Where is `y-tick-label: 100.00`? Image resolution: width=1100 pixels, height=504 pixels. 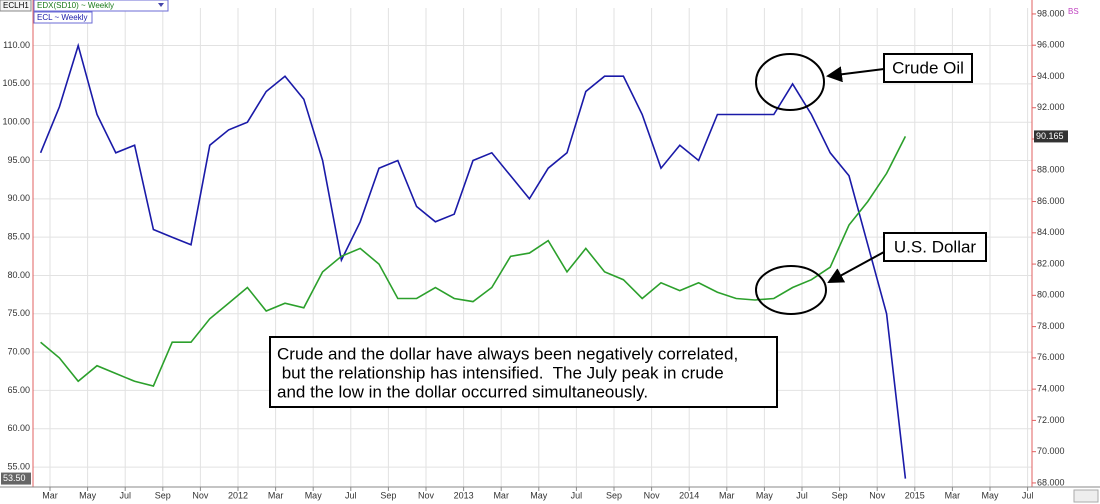 y-tick-label: 100.00 is located at coordinates (16, 122).